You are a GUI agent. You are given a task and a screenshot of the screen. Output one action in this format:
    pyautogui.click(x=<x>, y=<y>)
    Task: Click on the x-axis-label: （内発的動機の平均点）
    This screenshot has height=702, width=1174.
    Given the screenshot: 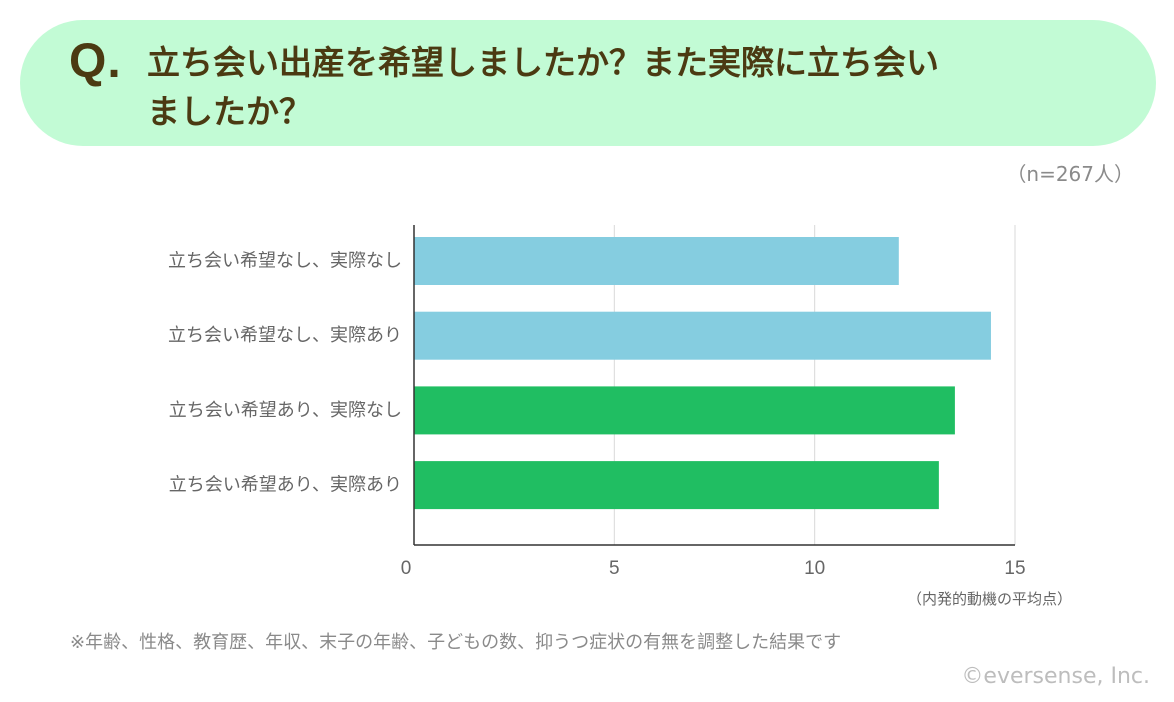 What is the action you would take?
    pyautogui.click(x=989, y=599)
    